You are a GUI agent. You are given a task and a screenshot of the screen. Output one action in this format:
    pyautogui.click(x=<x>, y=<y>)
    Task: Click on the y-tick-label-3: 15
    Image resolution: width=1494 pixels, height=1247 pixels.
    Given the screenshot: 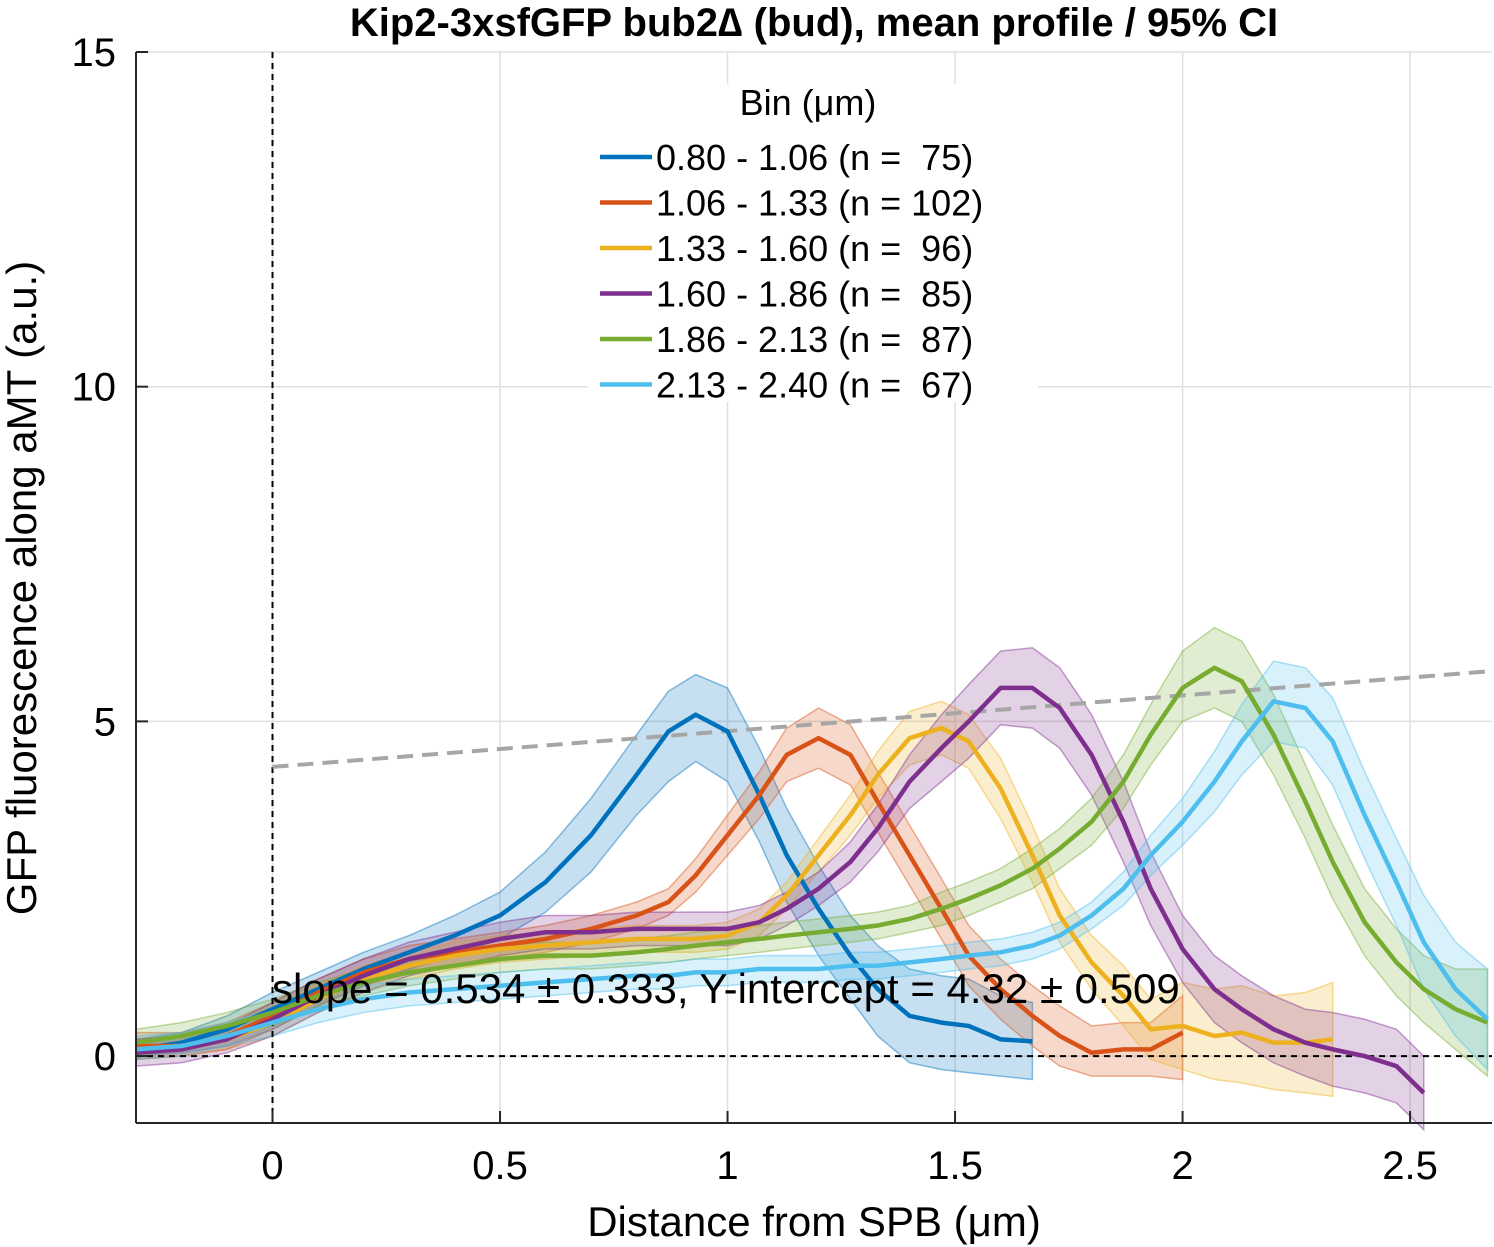 What is the action you would take?
    pyautogui.click(x=94, y=53)
    